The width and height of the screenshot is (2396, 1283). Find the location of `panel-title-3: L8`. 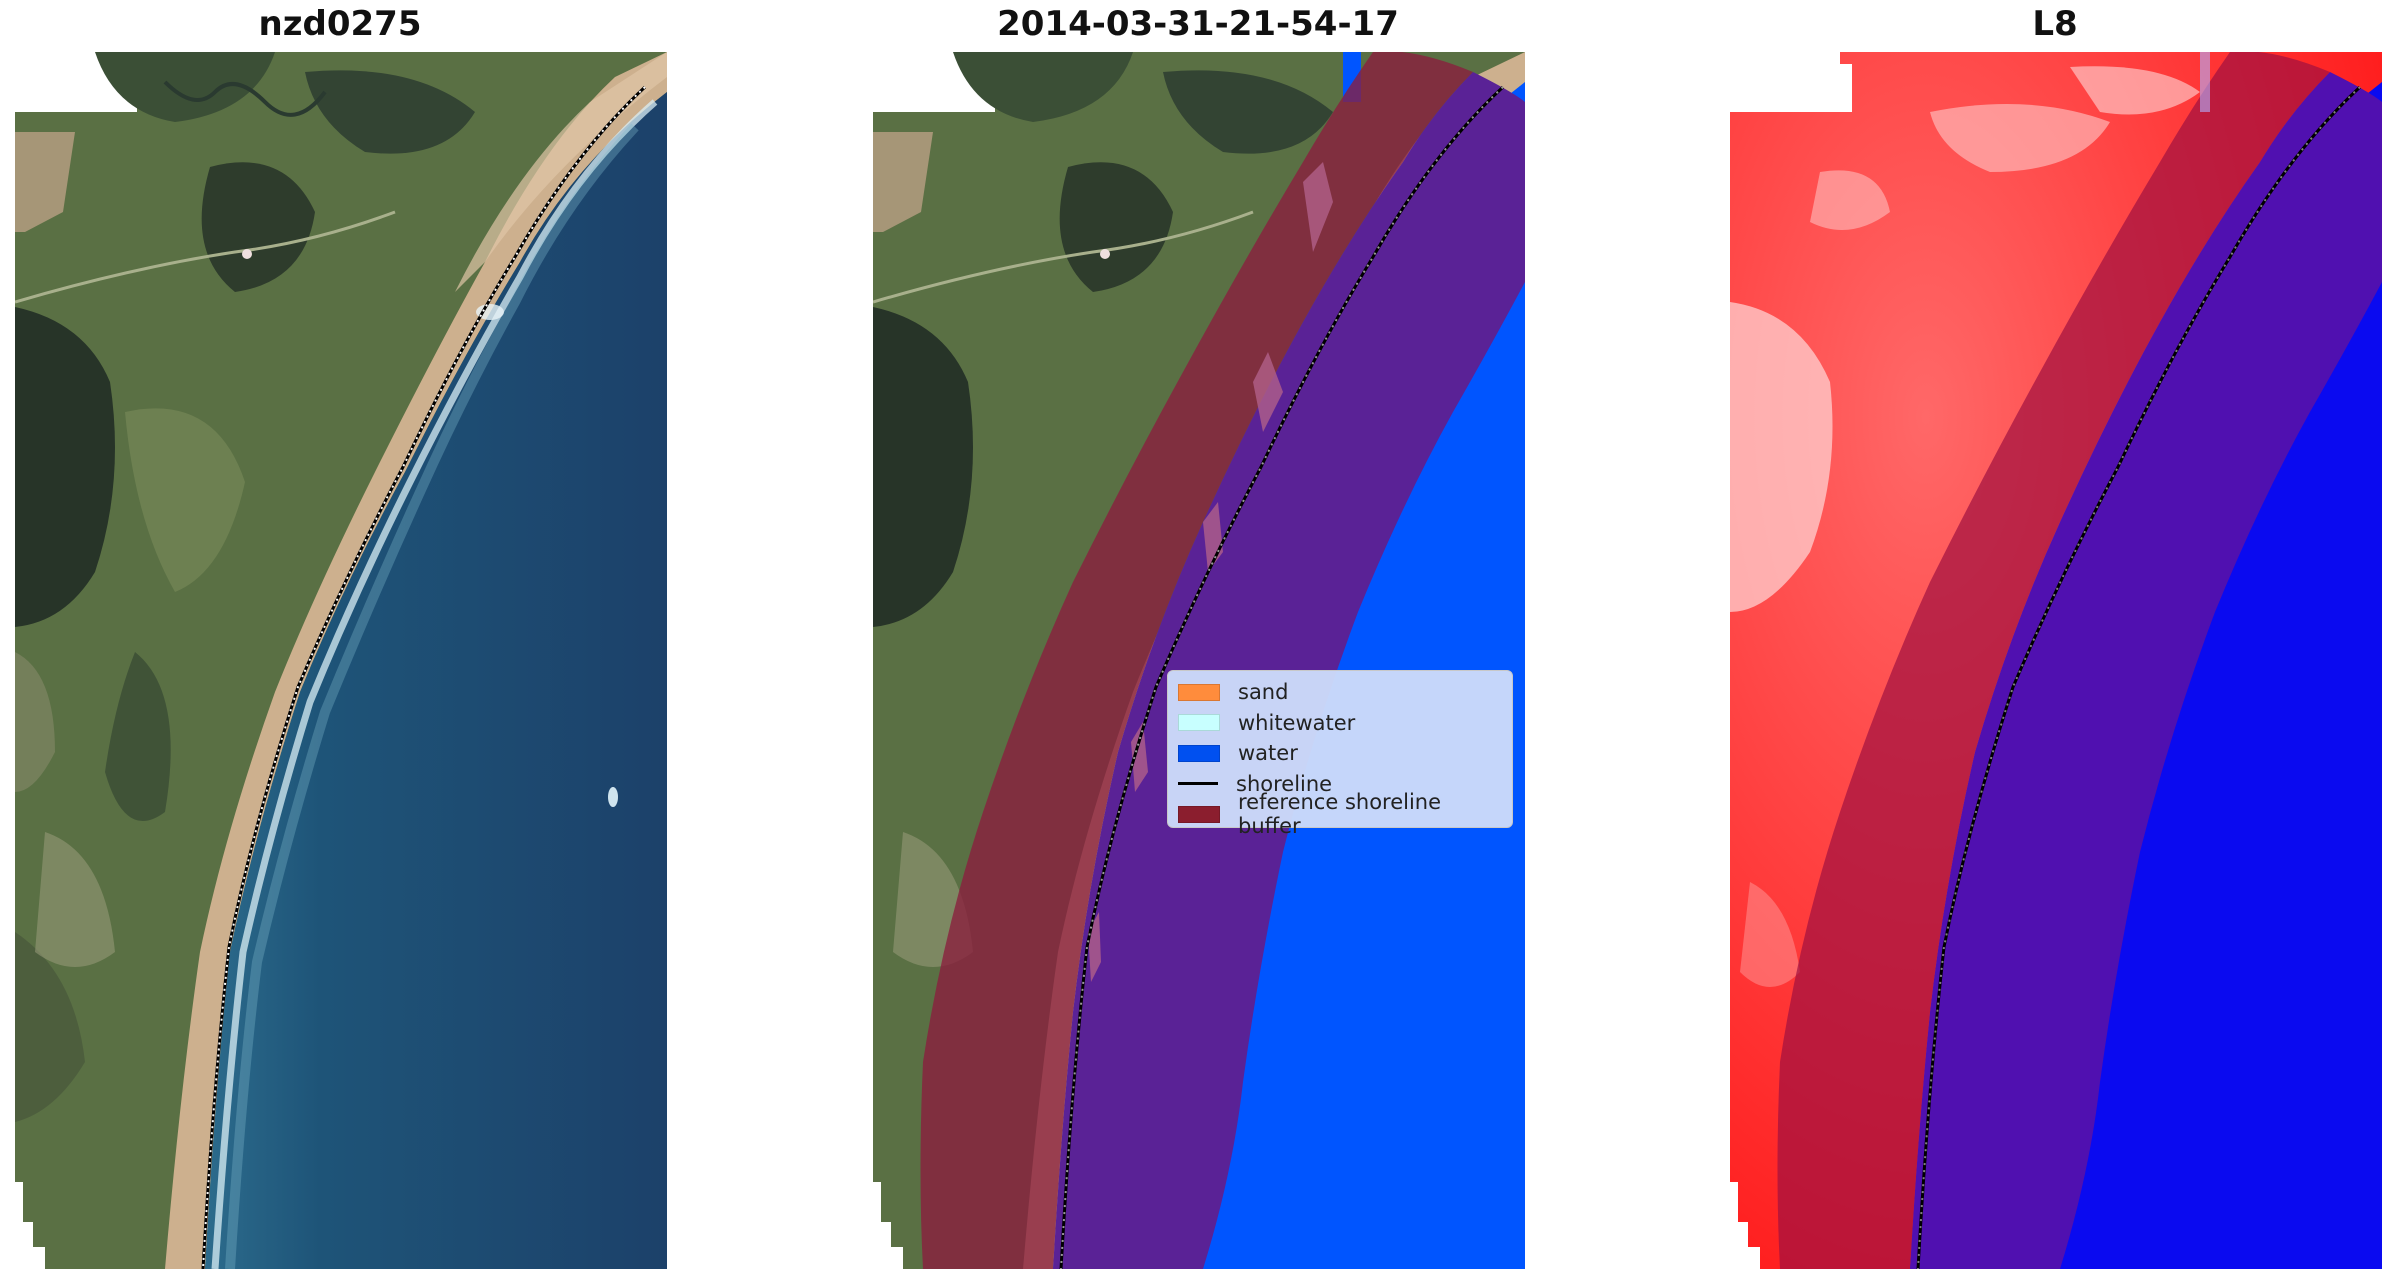

panel-title-3: L8 is located at coordinates (2055, 24).